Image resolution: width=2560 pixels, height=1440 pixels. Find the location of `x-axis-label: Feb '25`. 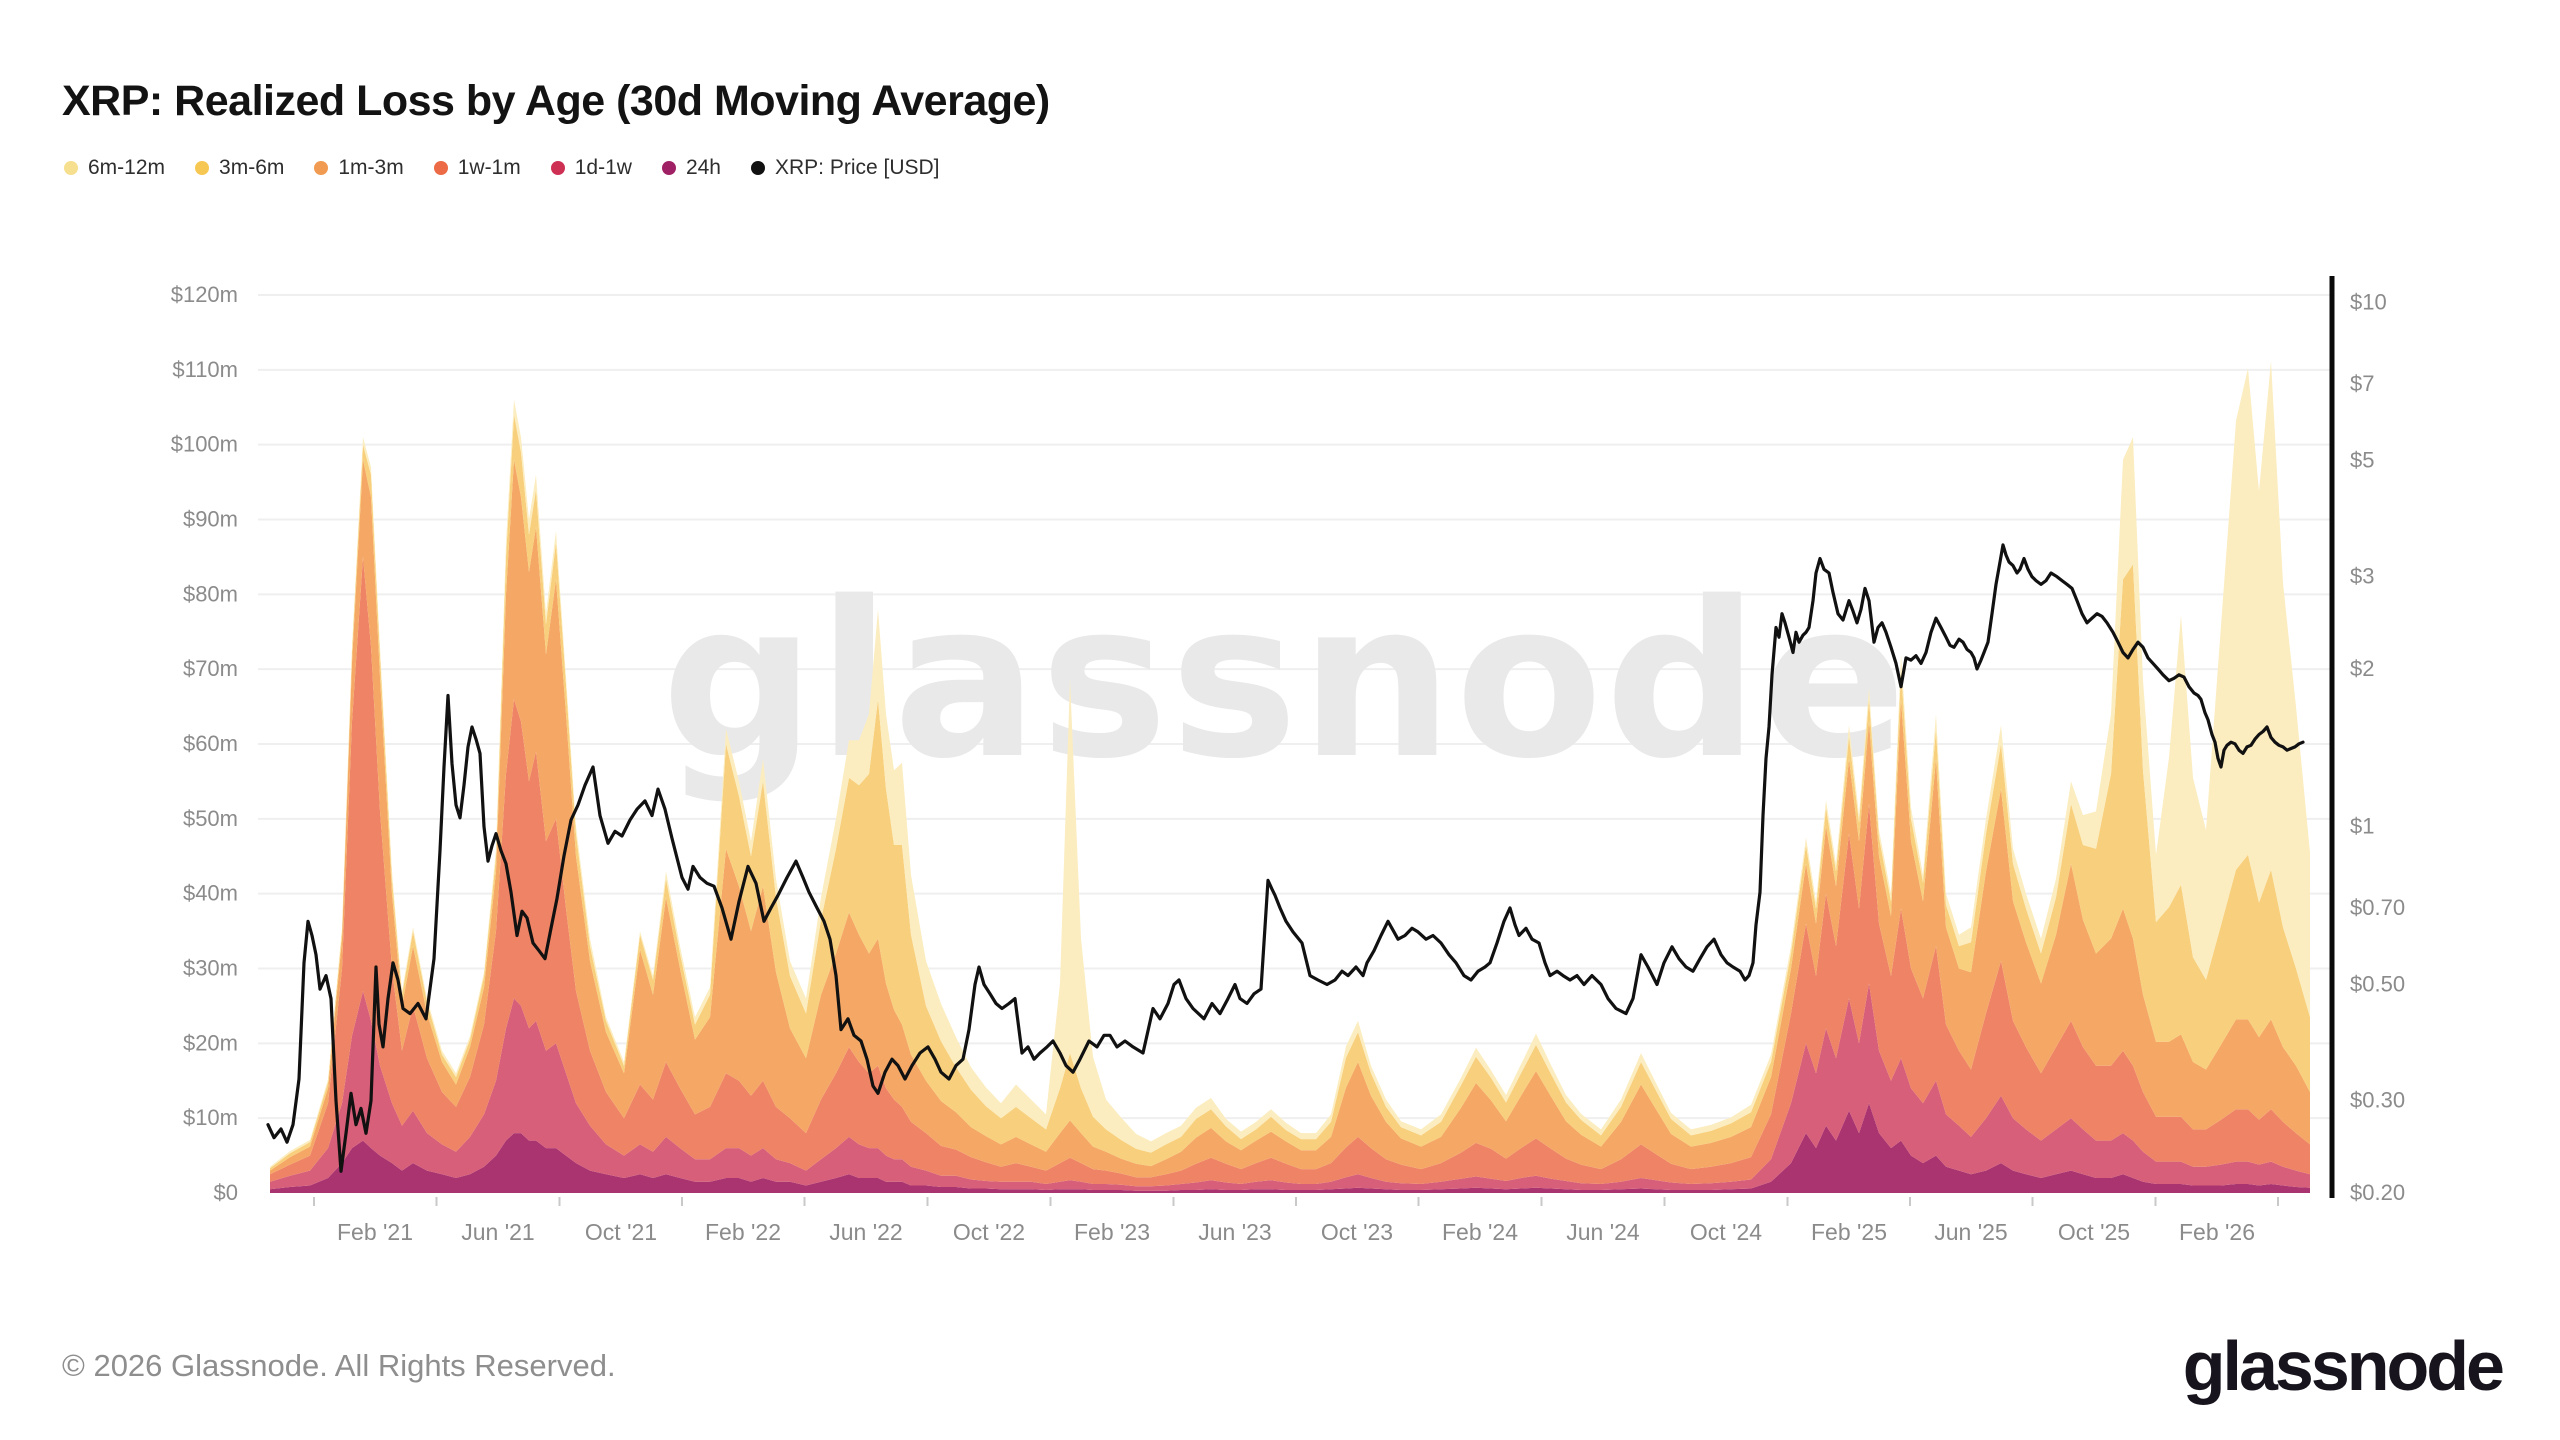

x-axis-label: Feb '25 is located at coordinates (1849, 1232).